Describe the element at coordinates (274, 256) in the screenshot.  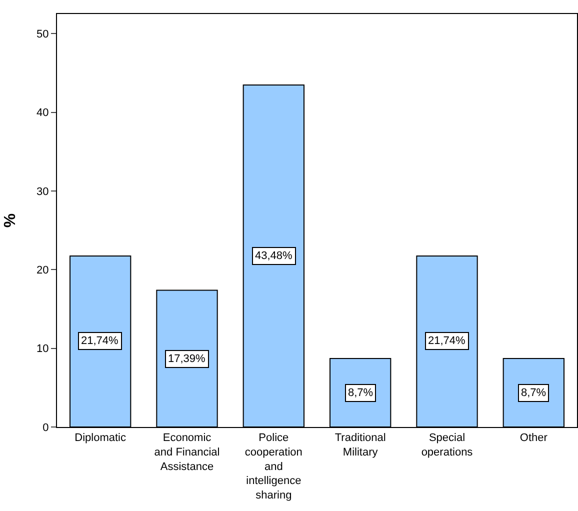
I see `data-label: 43,48%` at that location.